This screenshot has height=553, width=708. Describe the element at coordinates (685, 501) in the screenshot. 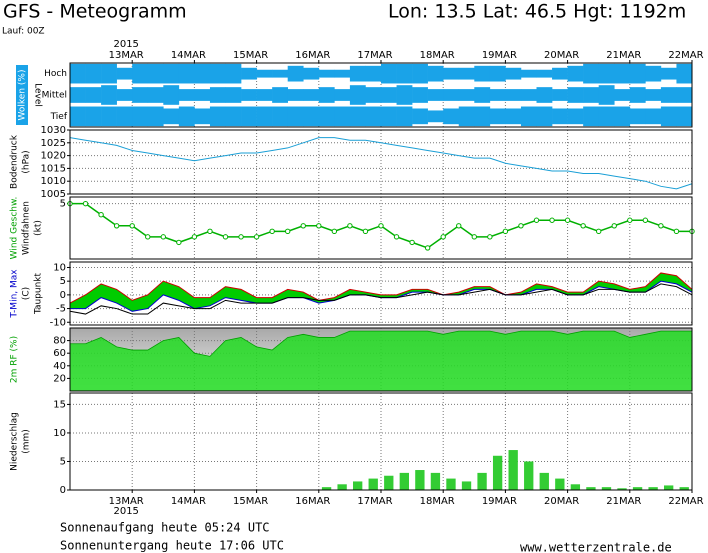

I see `x-tick-label: 22MAR` at that location.